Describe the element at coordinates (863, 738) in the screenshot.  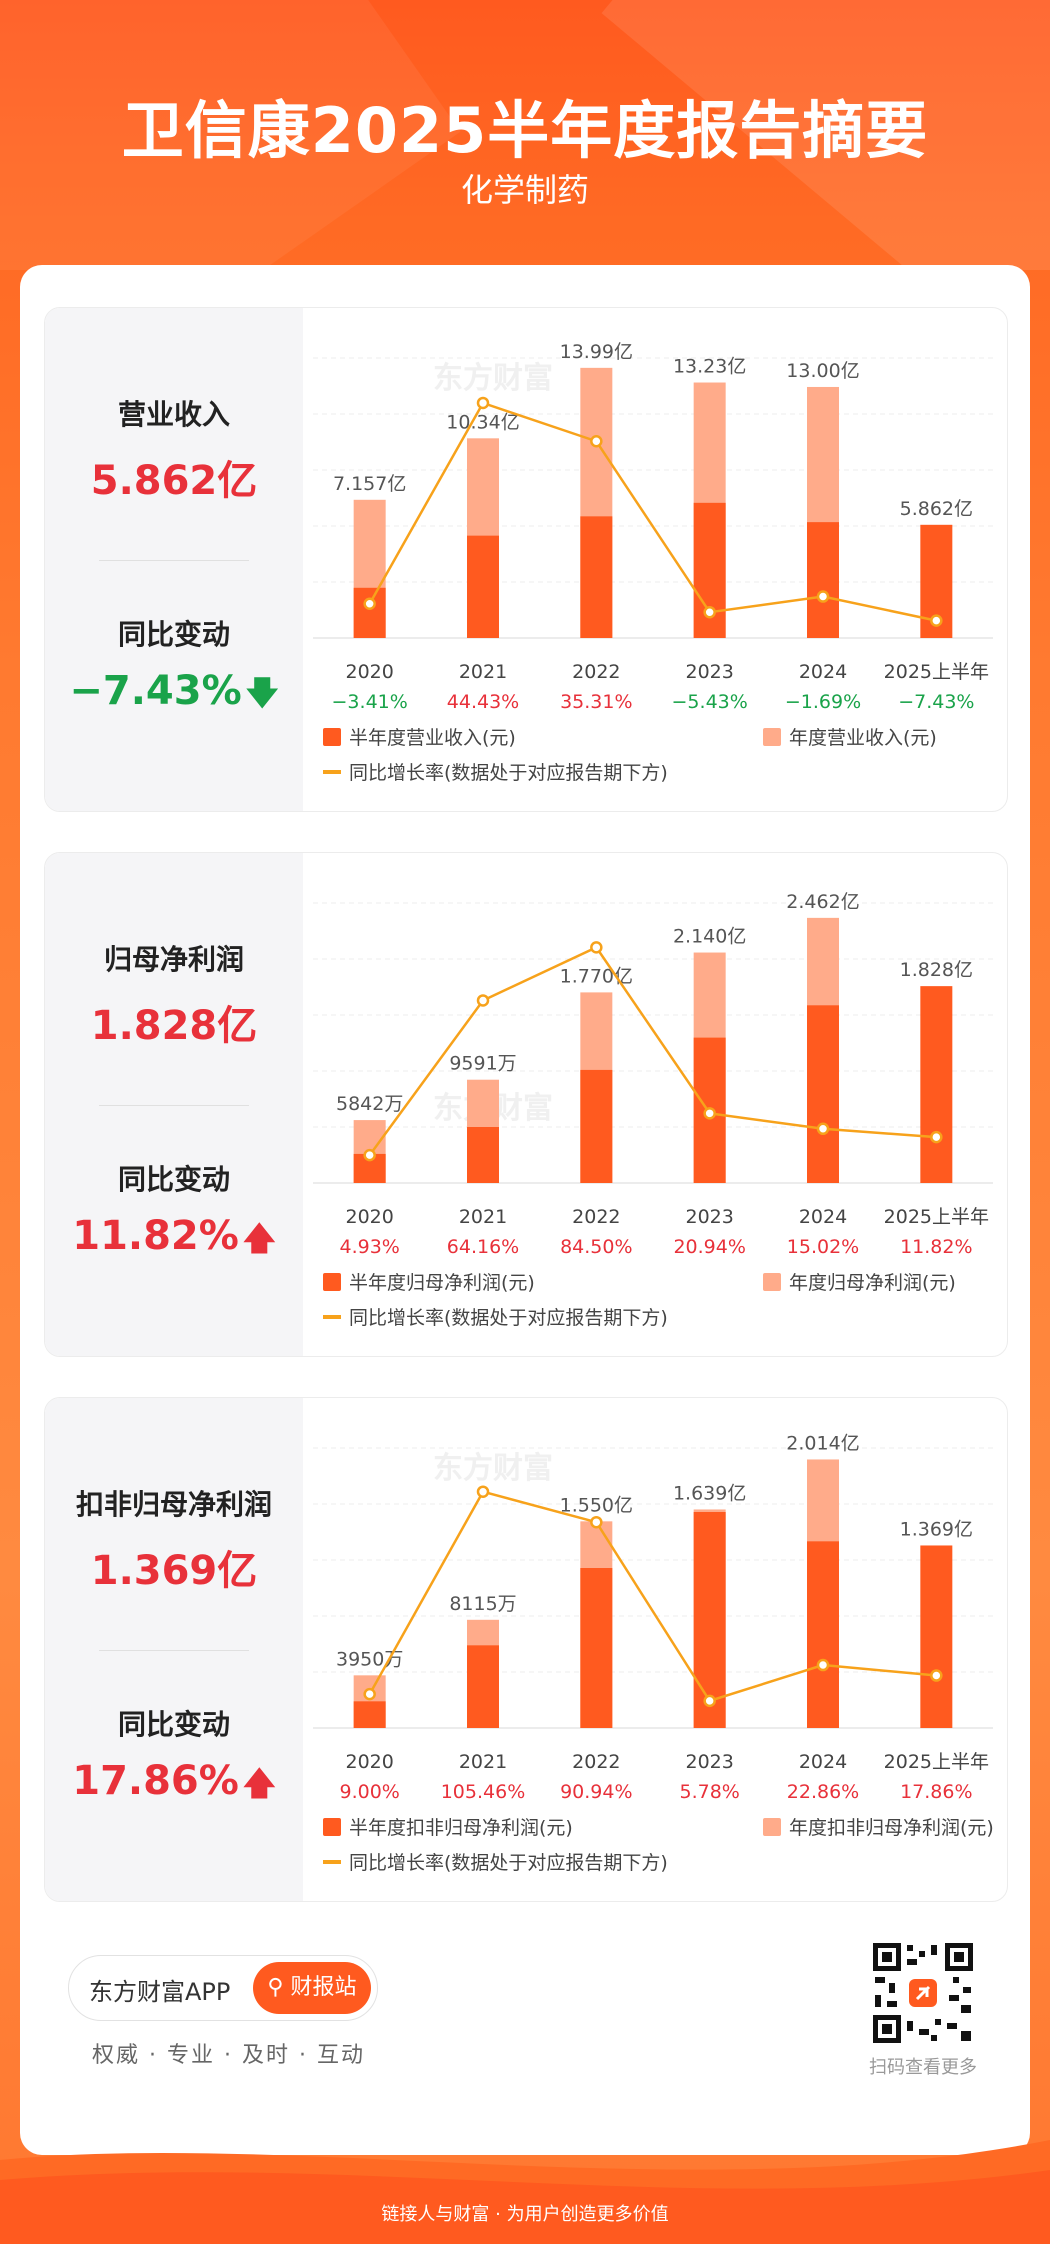
I see `legend-label: 年度营业收入(元)` at that location.